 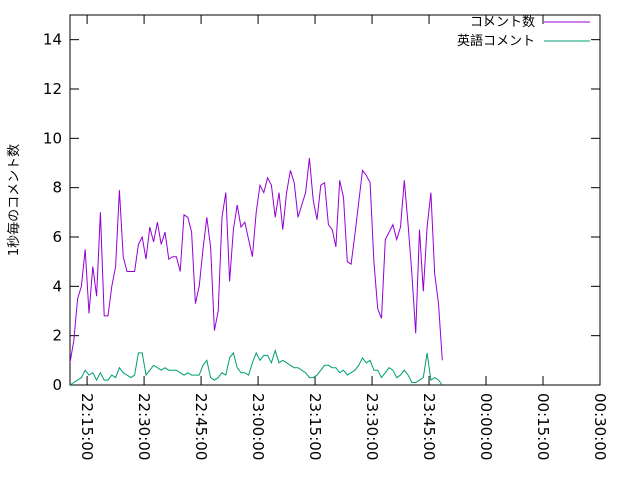 What do you see at coordinates (87, 426) in the screenshot?
I see `x-tick-label: 22:15:00` at bounding box center [87, 426].